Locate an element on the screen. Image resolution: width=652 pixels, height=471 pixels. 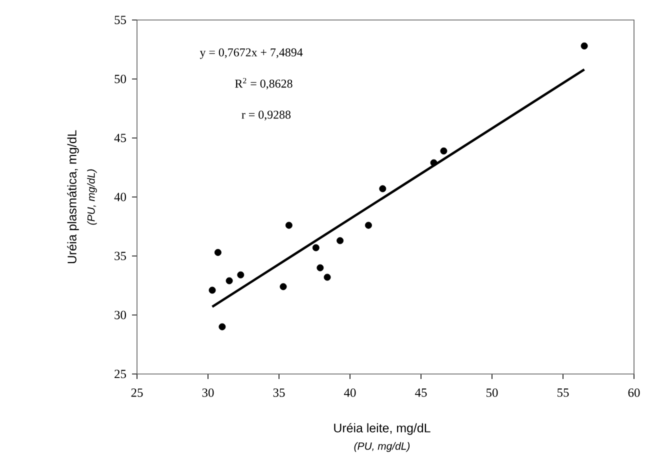
y-axis-title: Uréia plasmática, mg/dL is located at coordinates (73, 197).